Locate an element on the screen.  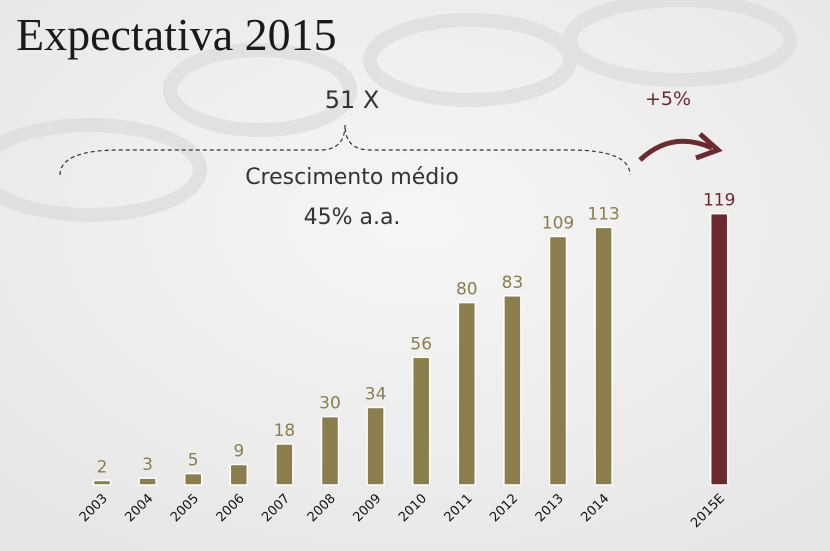
value-label: 9 is located at coordinates (238, 451).